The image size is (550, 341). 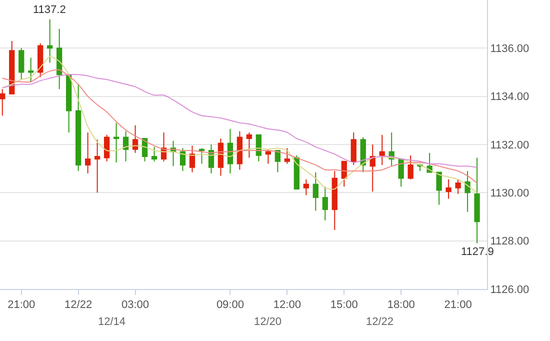 What do you see at coordinates (136, 305) in the screenshot?
I see `x-tick-label: 03:00` at bounding box center [136, 305].